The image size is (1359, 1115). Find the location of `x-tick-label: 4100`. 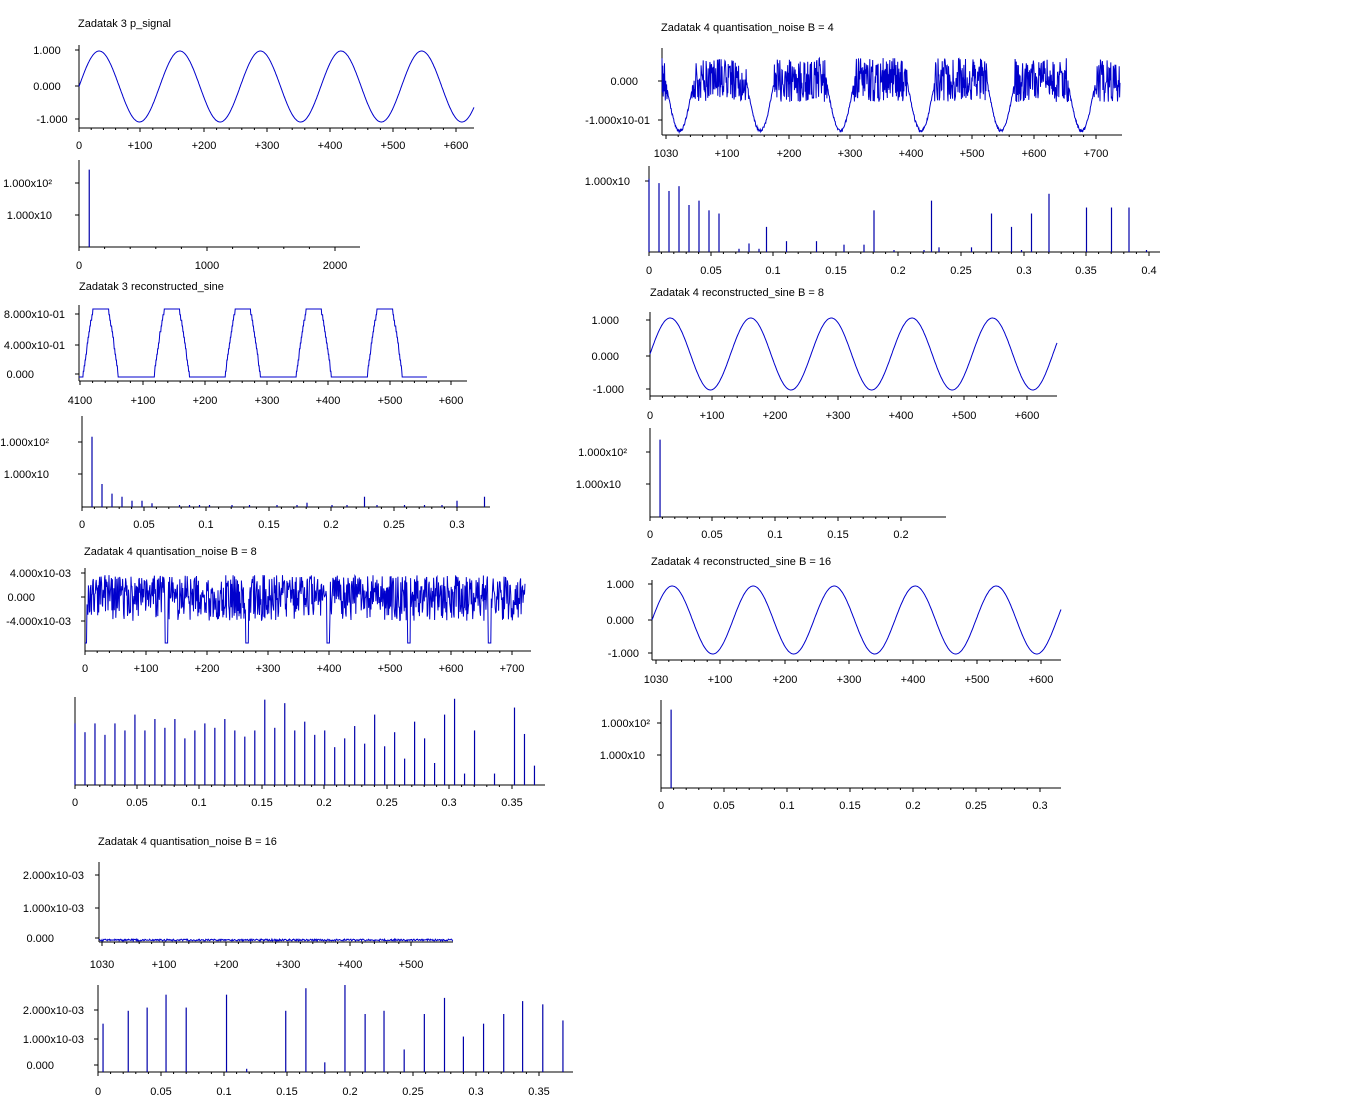

x-tick-label: 4100 is located at coordinates (80, 401).